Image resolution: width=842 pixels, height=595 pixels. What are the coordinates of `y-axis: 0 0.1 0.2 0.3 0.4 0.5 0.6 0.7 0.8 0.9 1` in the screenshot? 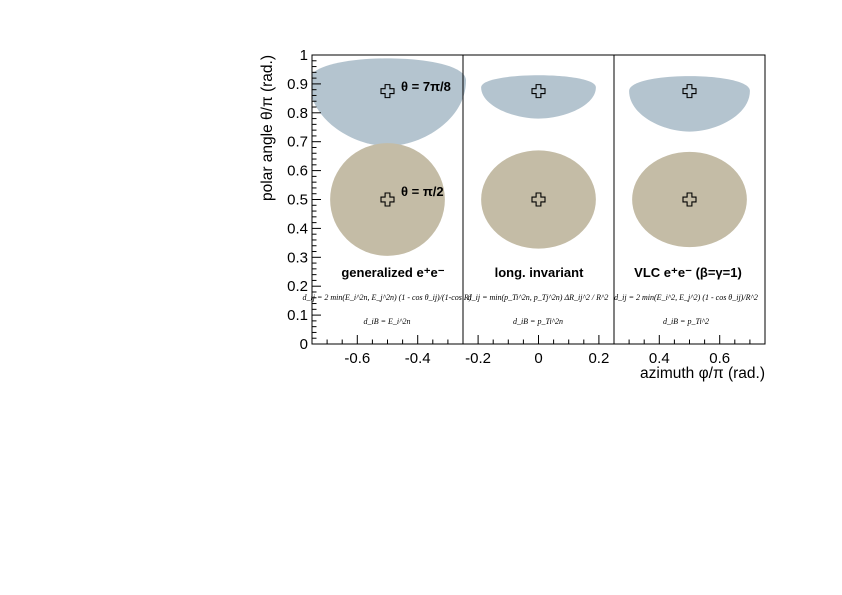 It's located at (304, 200).